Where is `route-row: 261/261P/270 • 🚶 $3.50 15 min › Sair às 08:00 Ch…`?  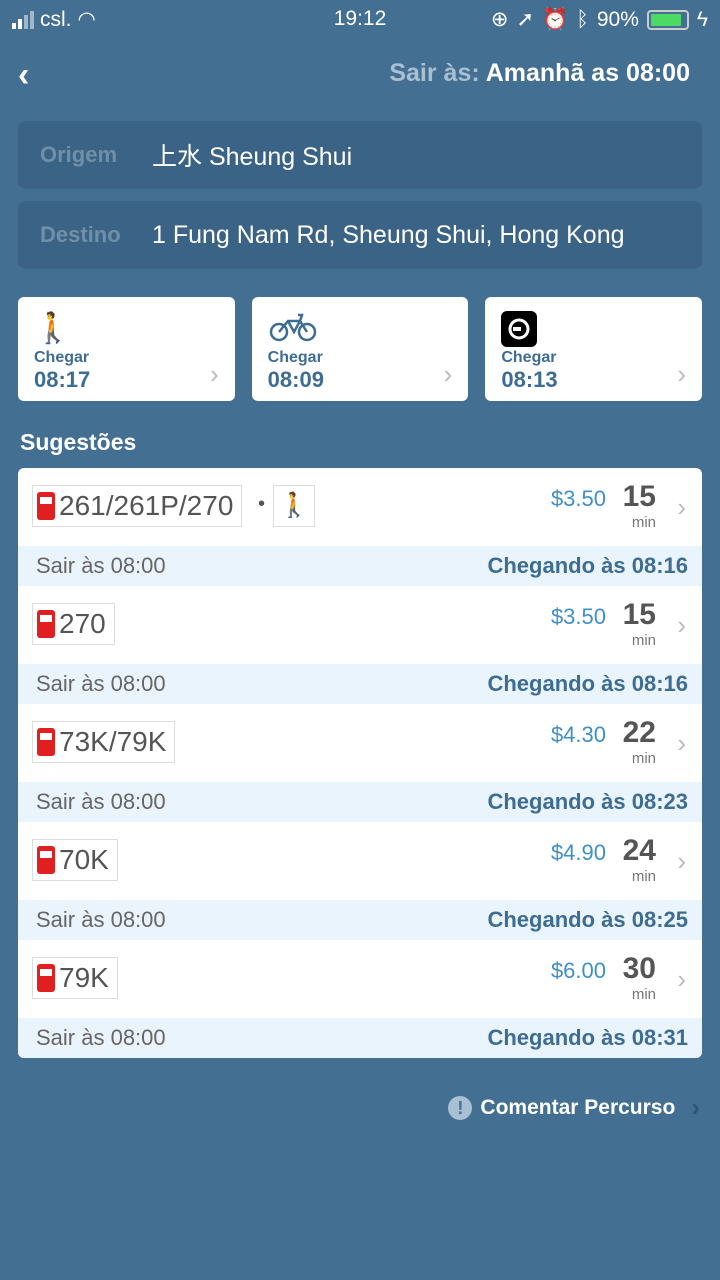
route-row: 261/261P/270 • 🚶 $3.50 15 min › Sair às 08:00 Ch… is located at coordinates (360, 527).